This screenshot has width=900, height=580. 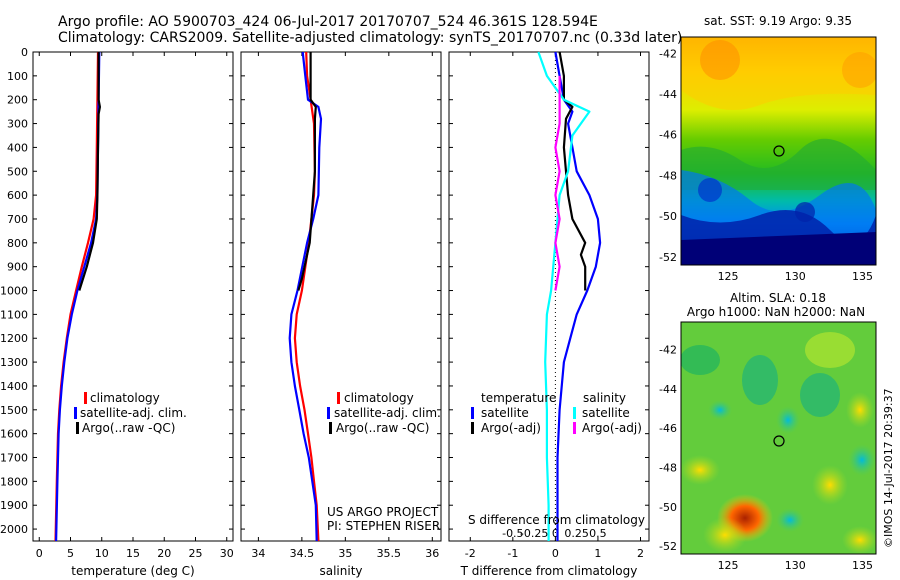 What do you see at coordinates (14, 338) in the screenshot?
I see `depth-tick-label: 1200` at bounding box center [14, 338].